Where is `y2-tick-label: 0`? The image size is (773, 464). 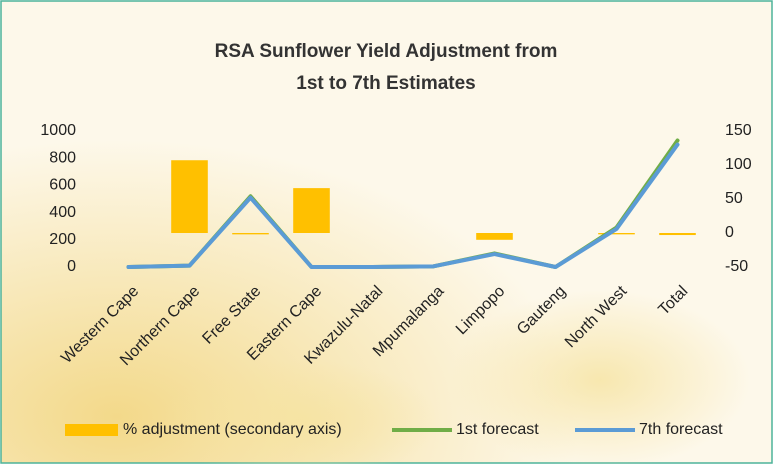 y2-tick-label: 0 is located at coordinates (729, 232).